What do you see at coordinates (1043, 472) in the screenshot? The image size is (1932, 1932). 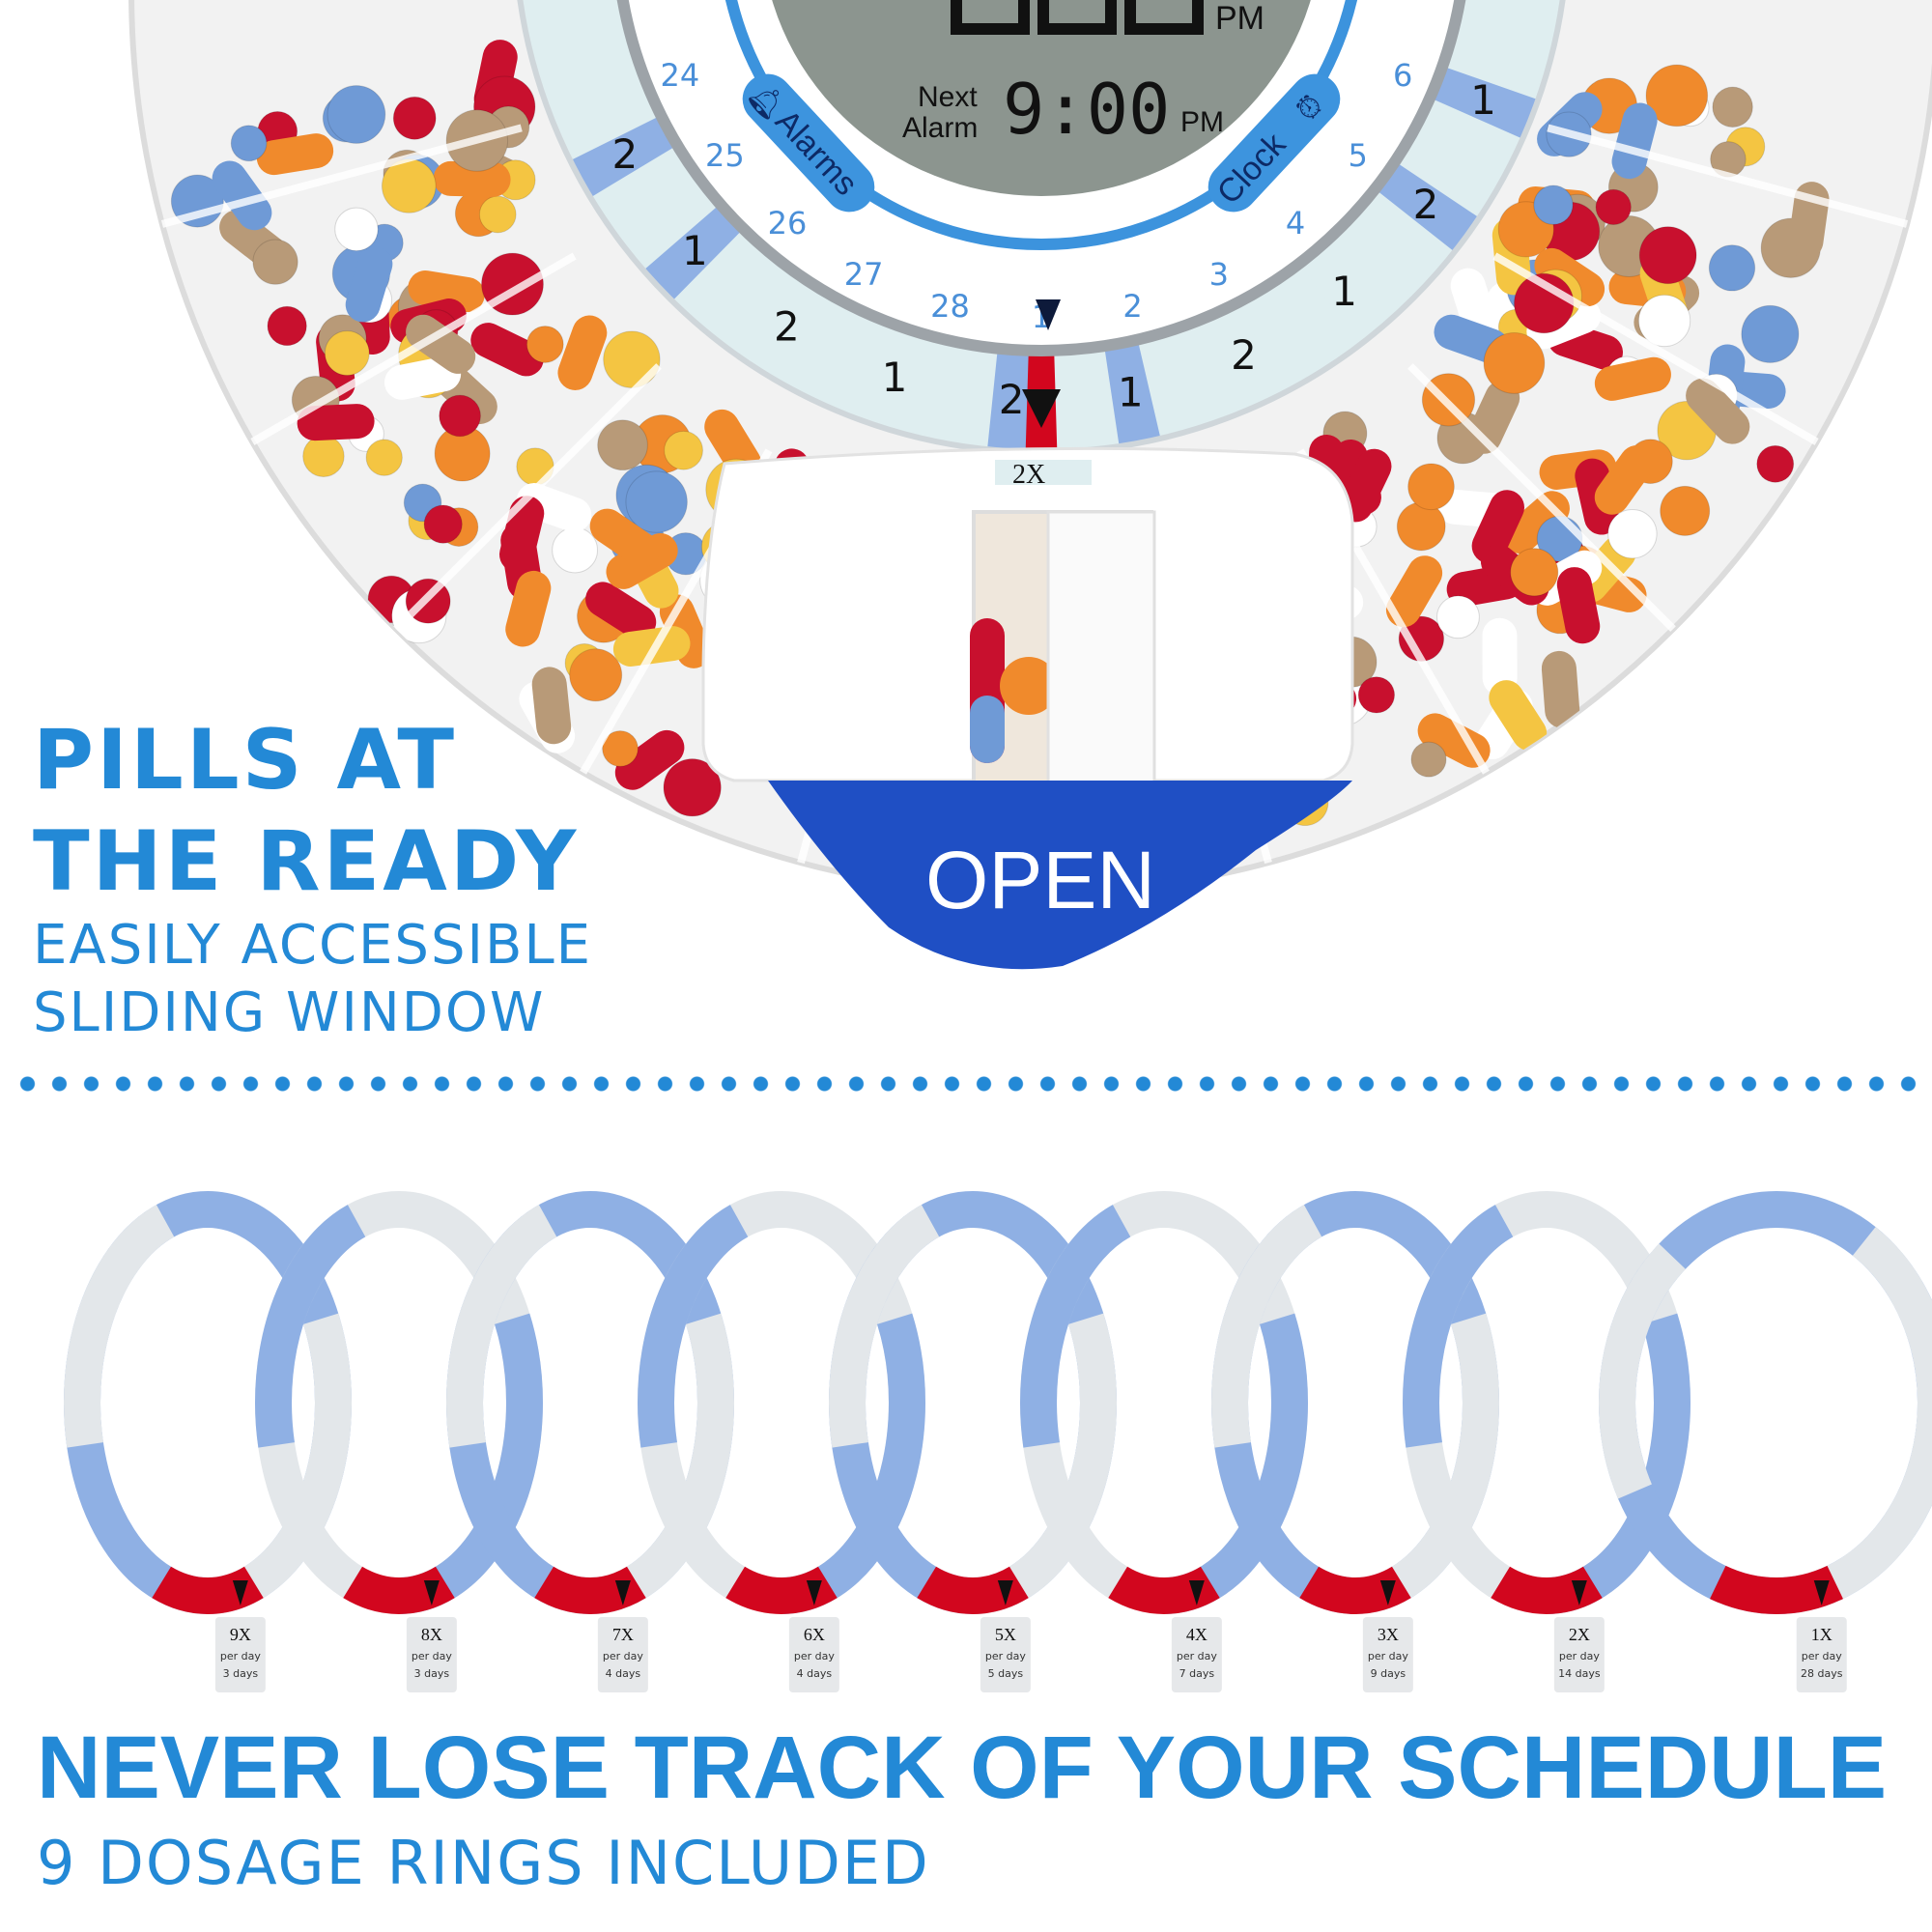 I see `ring-label-tag` at bounding box center [1043, 472].